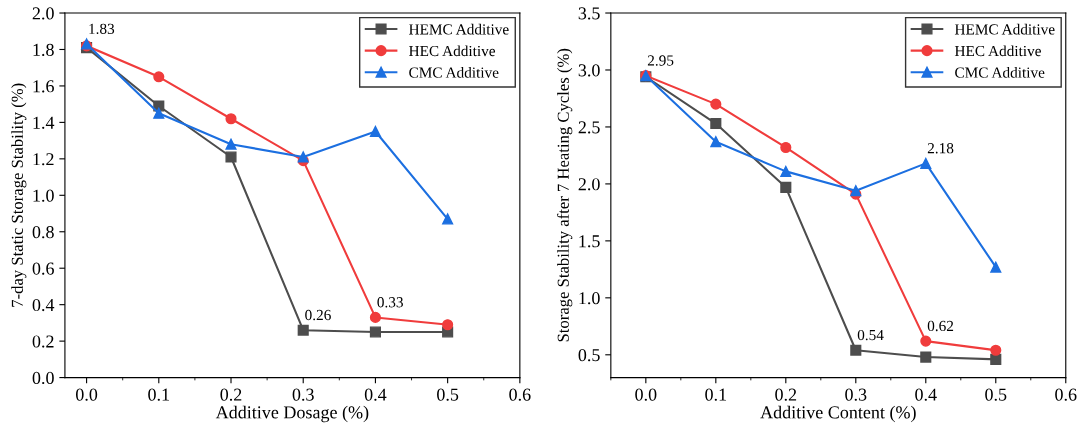 The height and width of the screenshot is (434, 1082). I want to click on annotation: 0.33, so click(390, 302).